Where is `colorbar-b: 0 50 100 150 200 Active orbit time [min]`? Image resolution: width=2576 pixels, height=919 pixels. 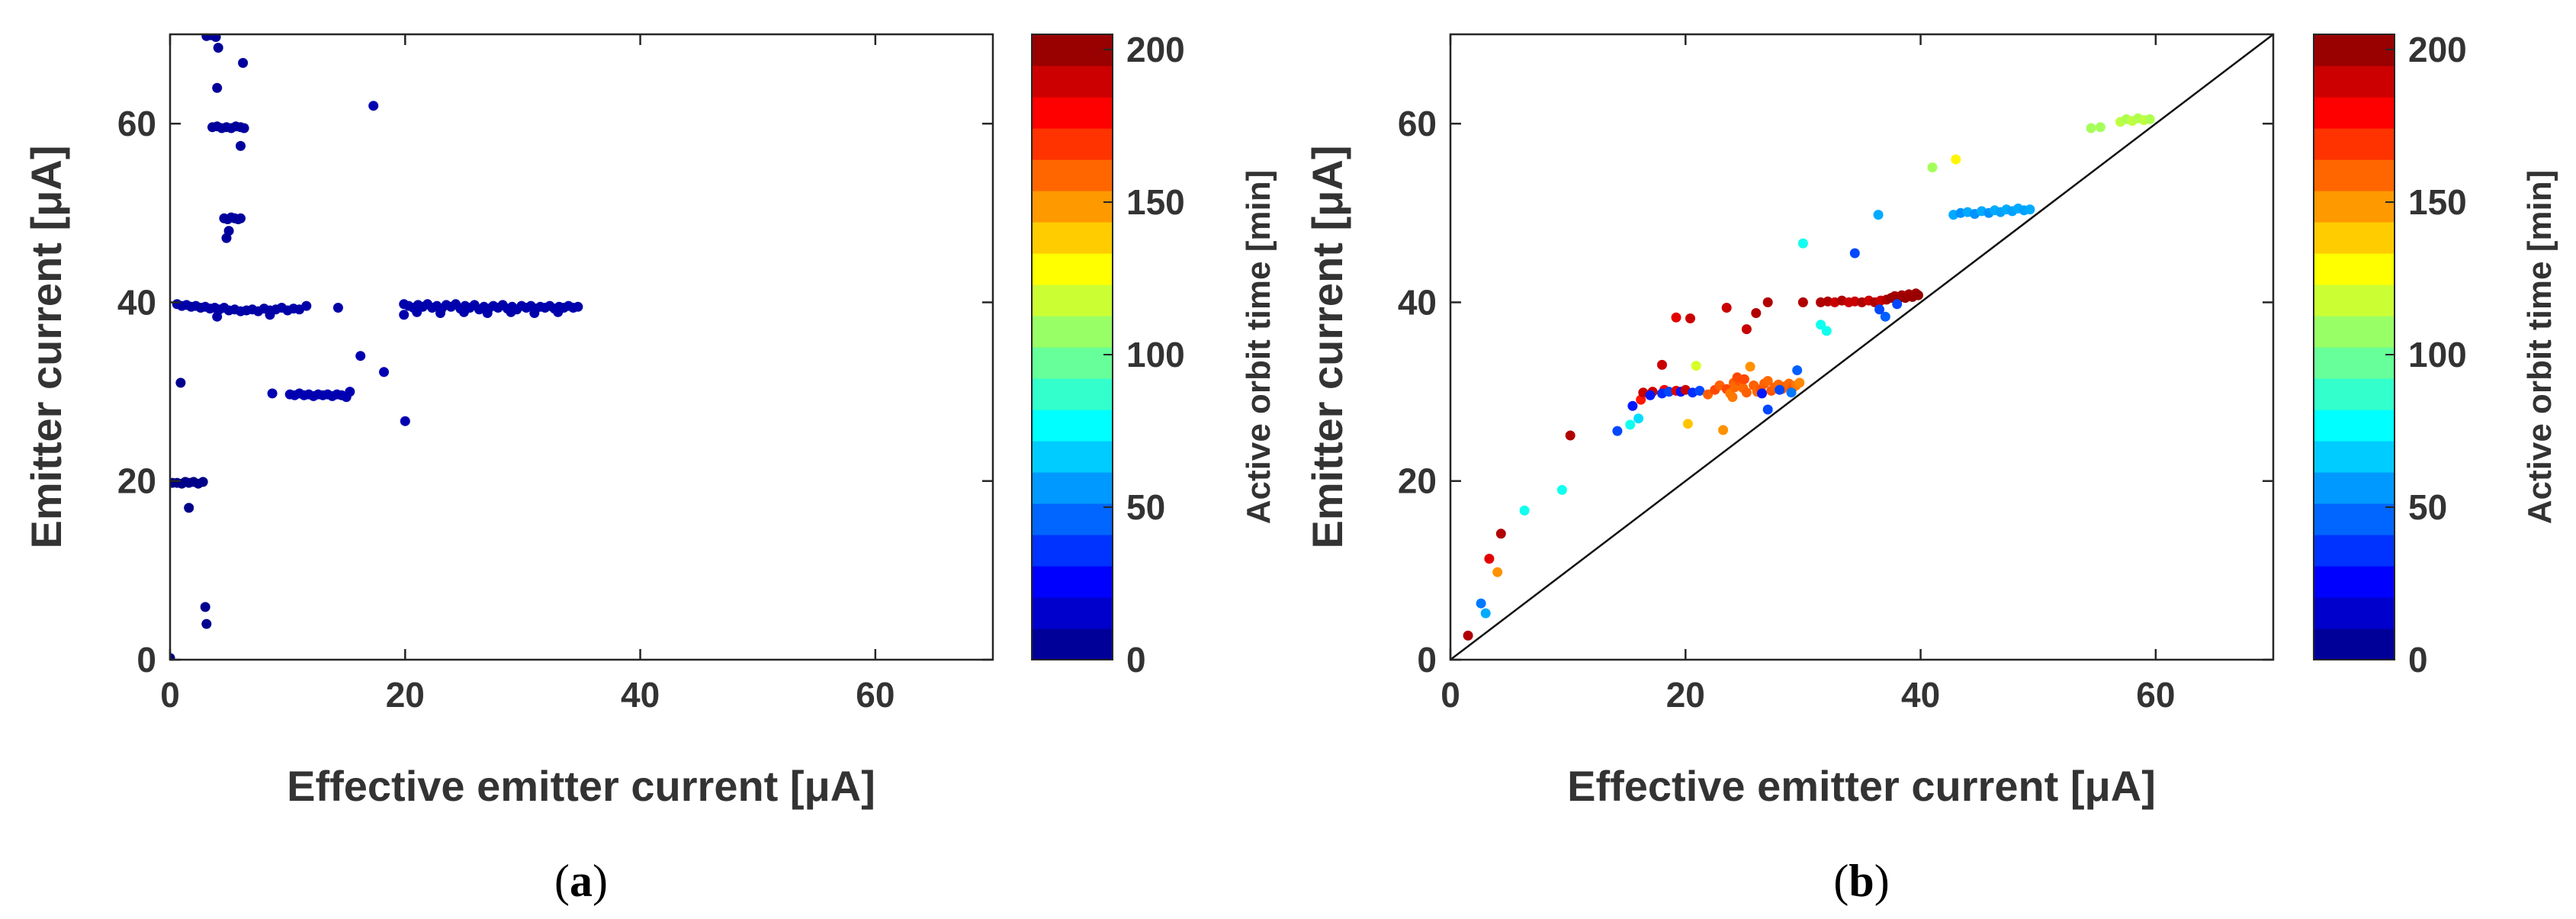
colorbar-b: 0 50 100 150 200 Active orbit time [min] is located at coordinates (2435, 355).